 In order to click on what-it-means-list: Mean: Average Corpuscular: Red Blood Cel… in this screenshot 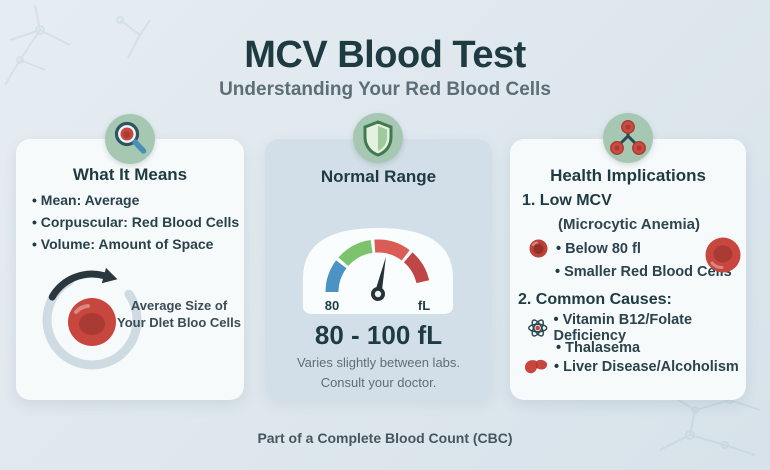, I will do `click(135, 222)`.